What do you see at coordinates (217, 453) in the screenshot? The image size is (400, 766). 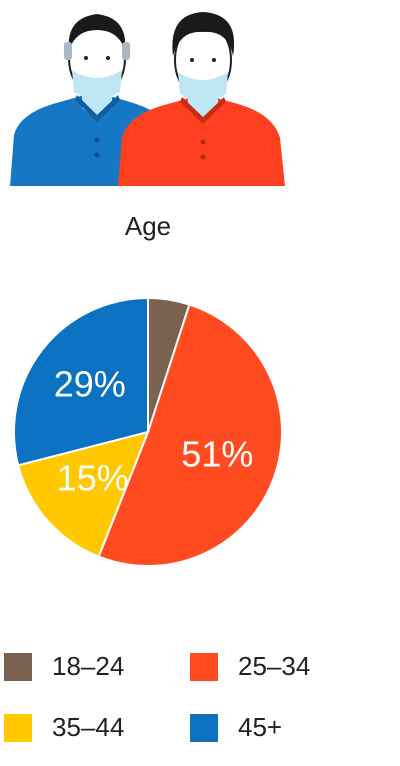 I see `data-label: 51%` at bounding box center [217, 453].